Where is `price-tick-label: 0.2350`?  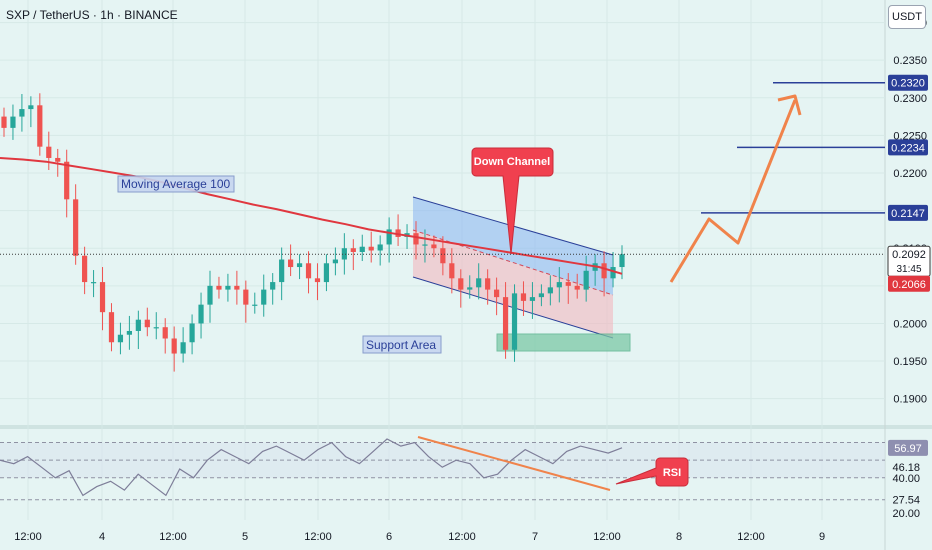 price-tick-label: 0.2350 is located at coordinates (910, 61).